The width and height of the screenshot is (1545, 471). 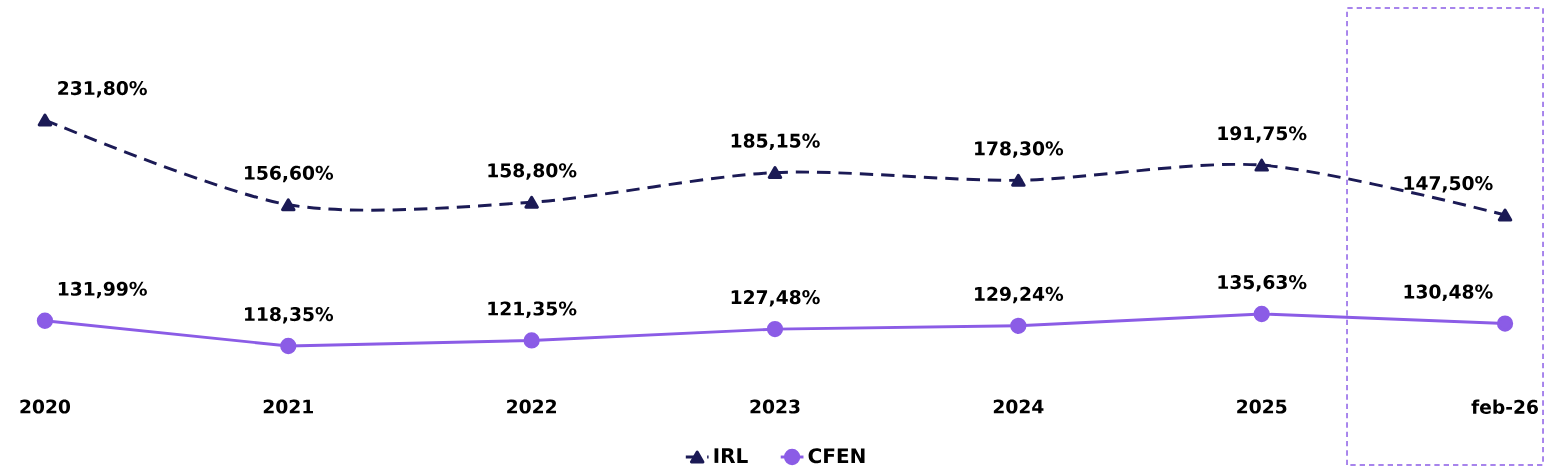 I want to click on data-label: 231,80%, so click(x=102, y=89).